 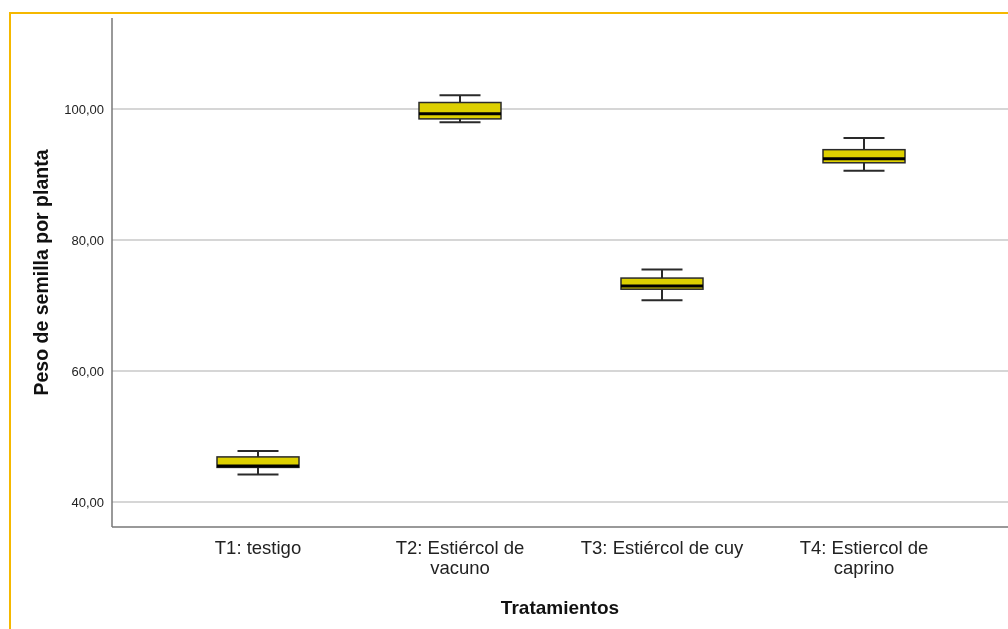 I want to click on y-axis-title: Peso de semilla por planta, so click(x=41, y=272).